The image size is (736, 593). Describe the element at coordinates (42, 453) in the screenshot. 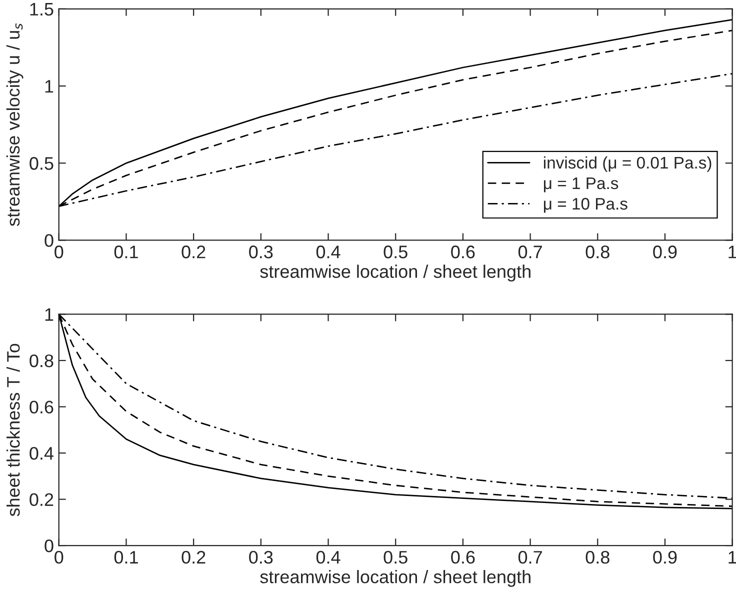

I see `y-tick-label: 0.4` at that location.